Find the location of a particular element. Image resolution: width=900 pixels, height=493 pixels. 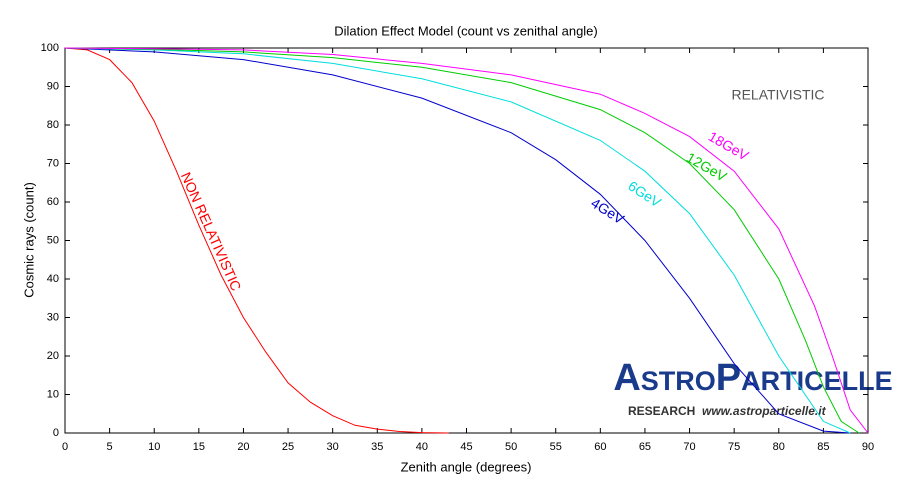

x-tick-label: 25 is located at coordinates (288, 447).